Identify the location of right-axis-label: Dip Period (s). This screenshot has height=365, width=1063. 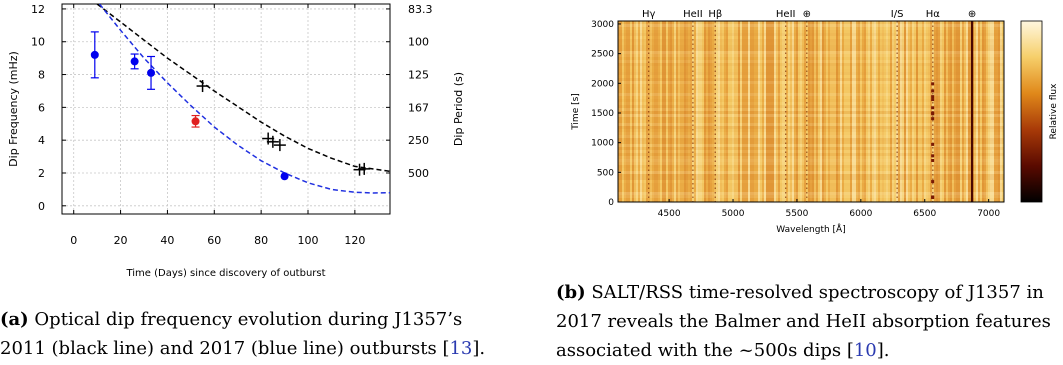
(458, 109).